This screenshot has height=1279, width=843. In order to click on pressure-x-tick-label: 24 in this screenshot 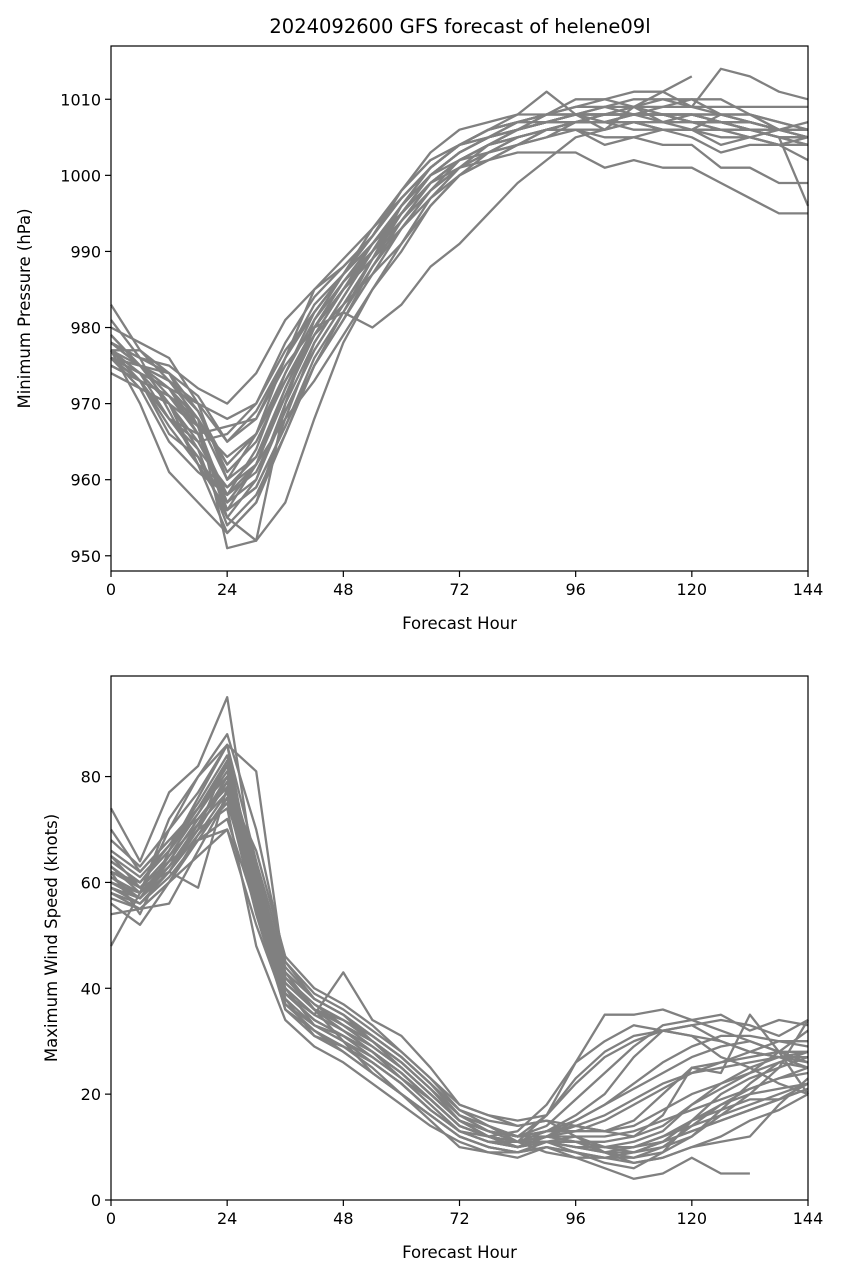, I will do `click(227, 589)`.